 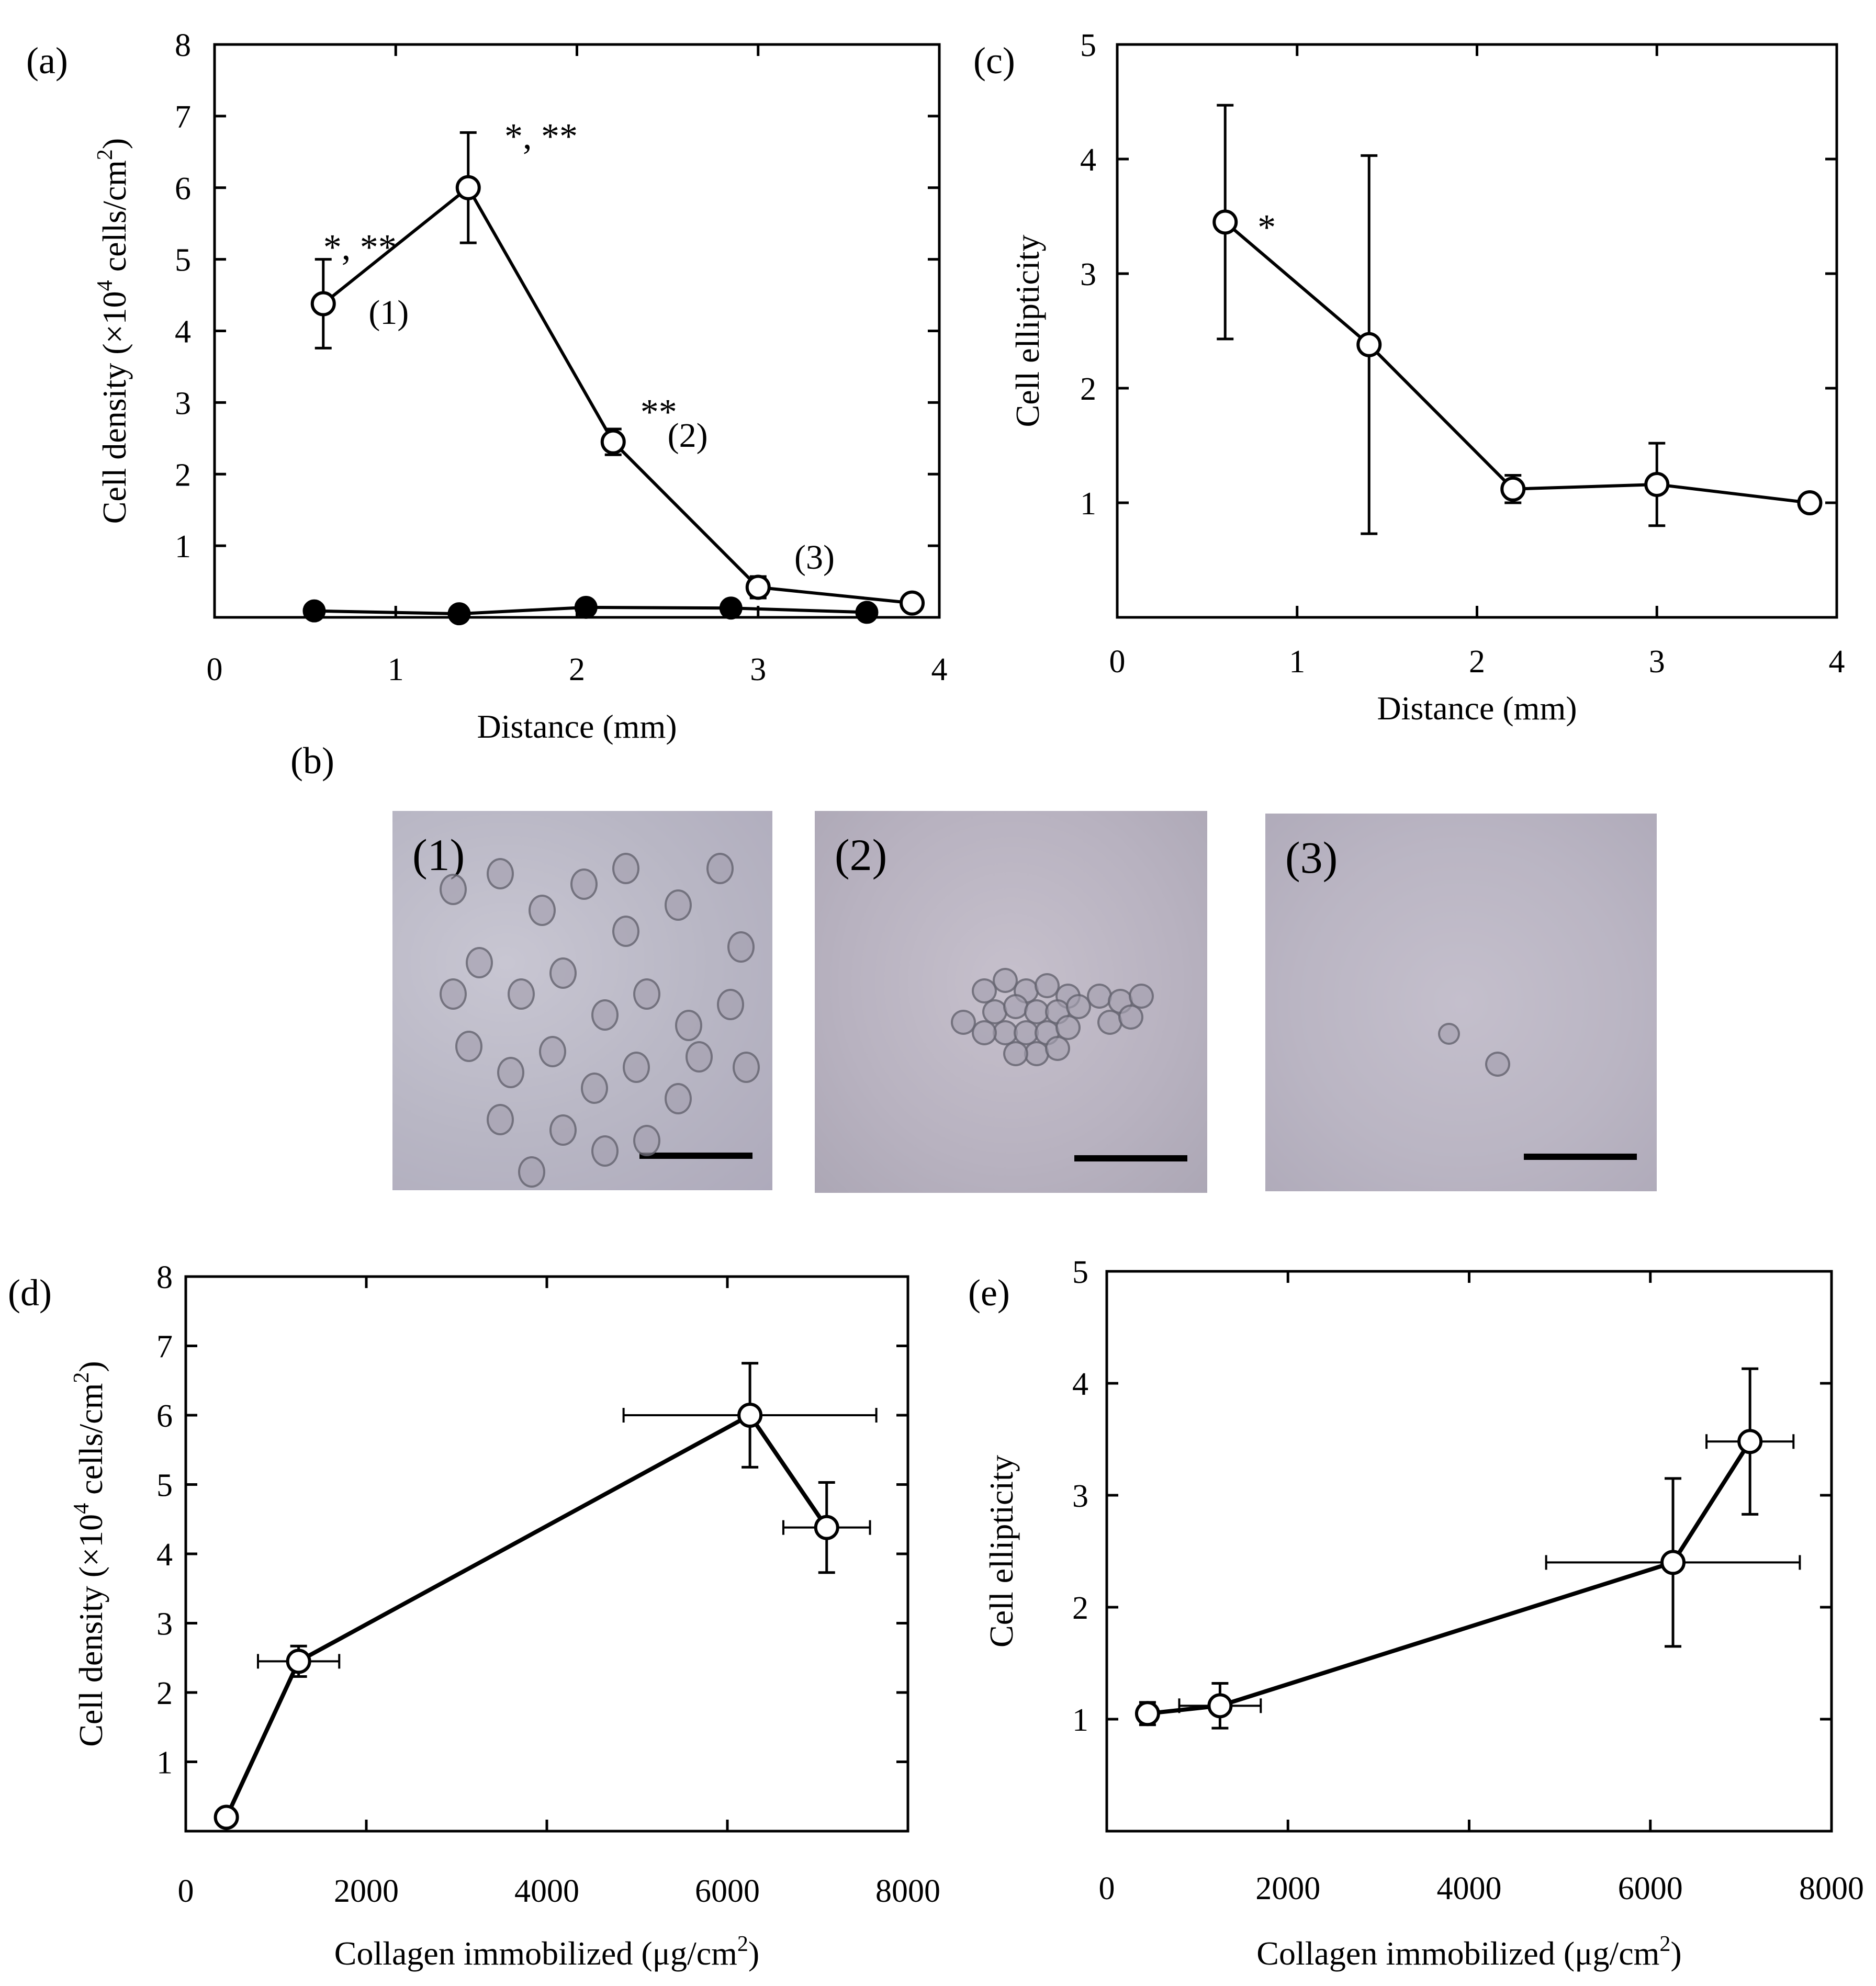 I want to click on y-tick-label: 7, so click(x=183, y=117).